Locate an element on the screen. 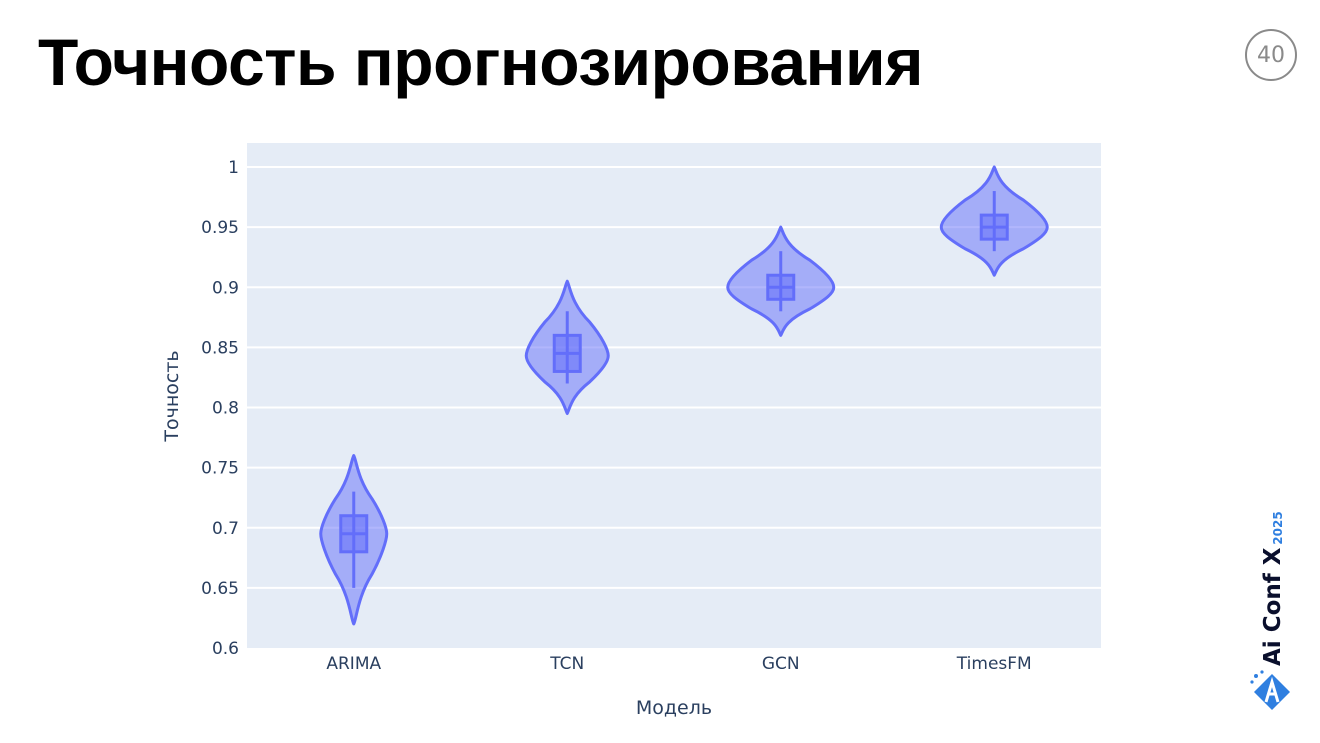 Image resolution: width=1320 pixels, height=743 pixels. violin-timesfm is located at coordinates (994, 221).